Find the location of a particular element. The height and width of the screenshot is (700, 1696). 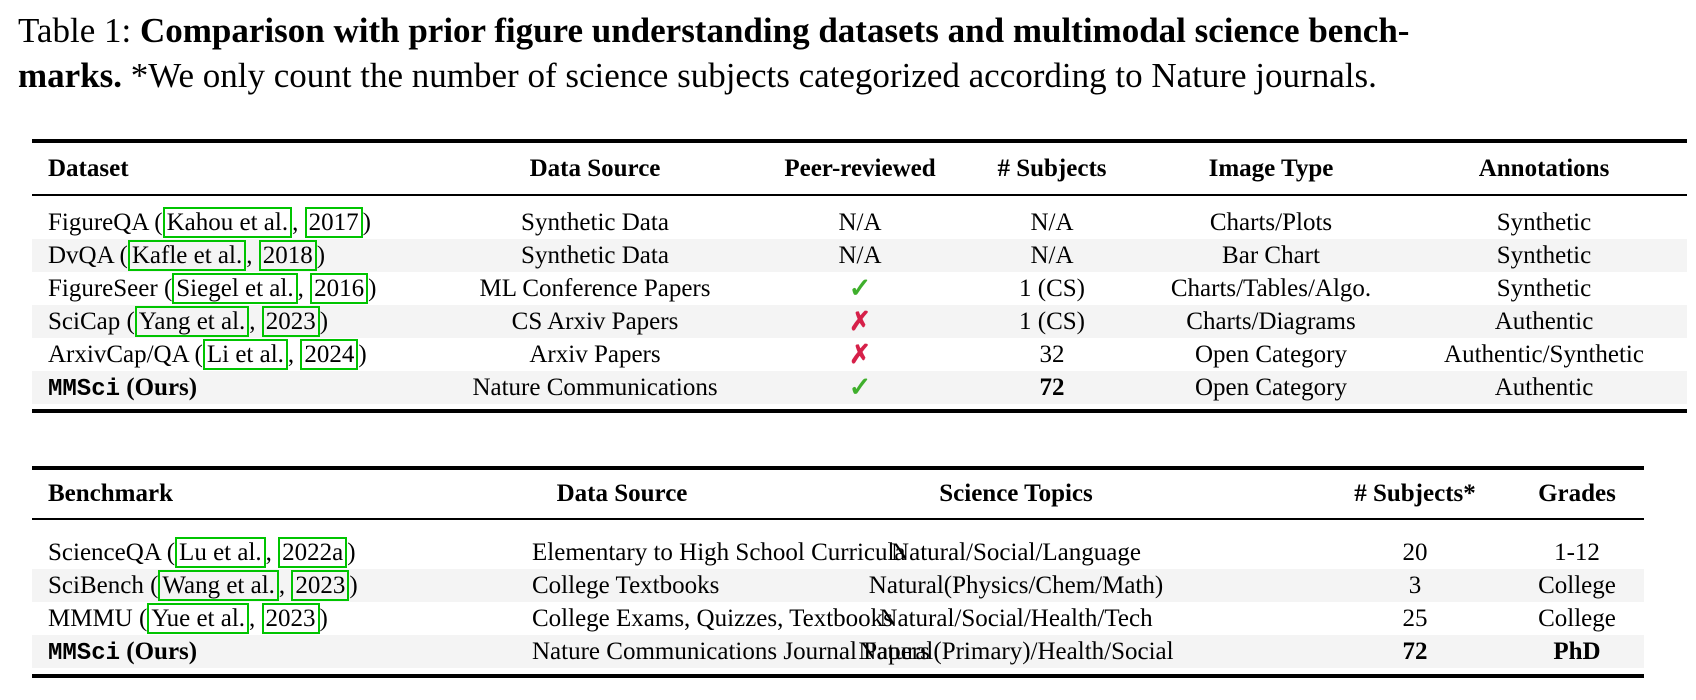

text-segment: 32 is located at coordinates (1052, 354).